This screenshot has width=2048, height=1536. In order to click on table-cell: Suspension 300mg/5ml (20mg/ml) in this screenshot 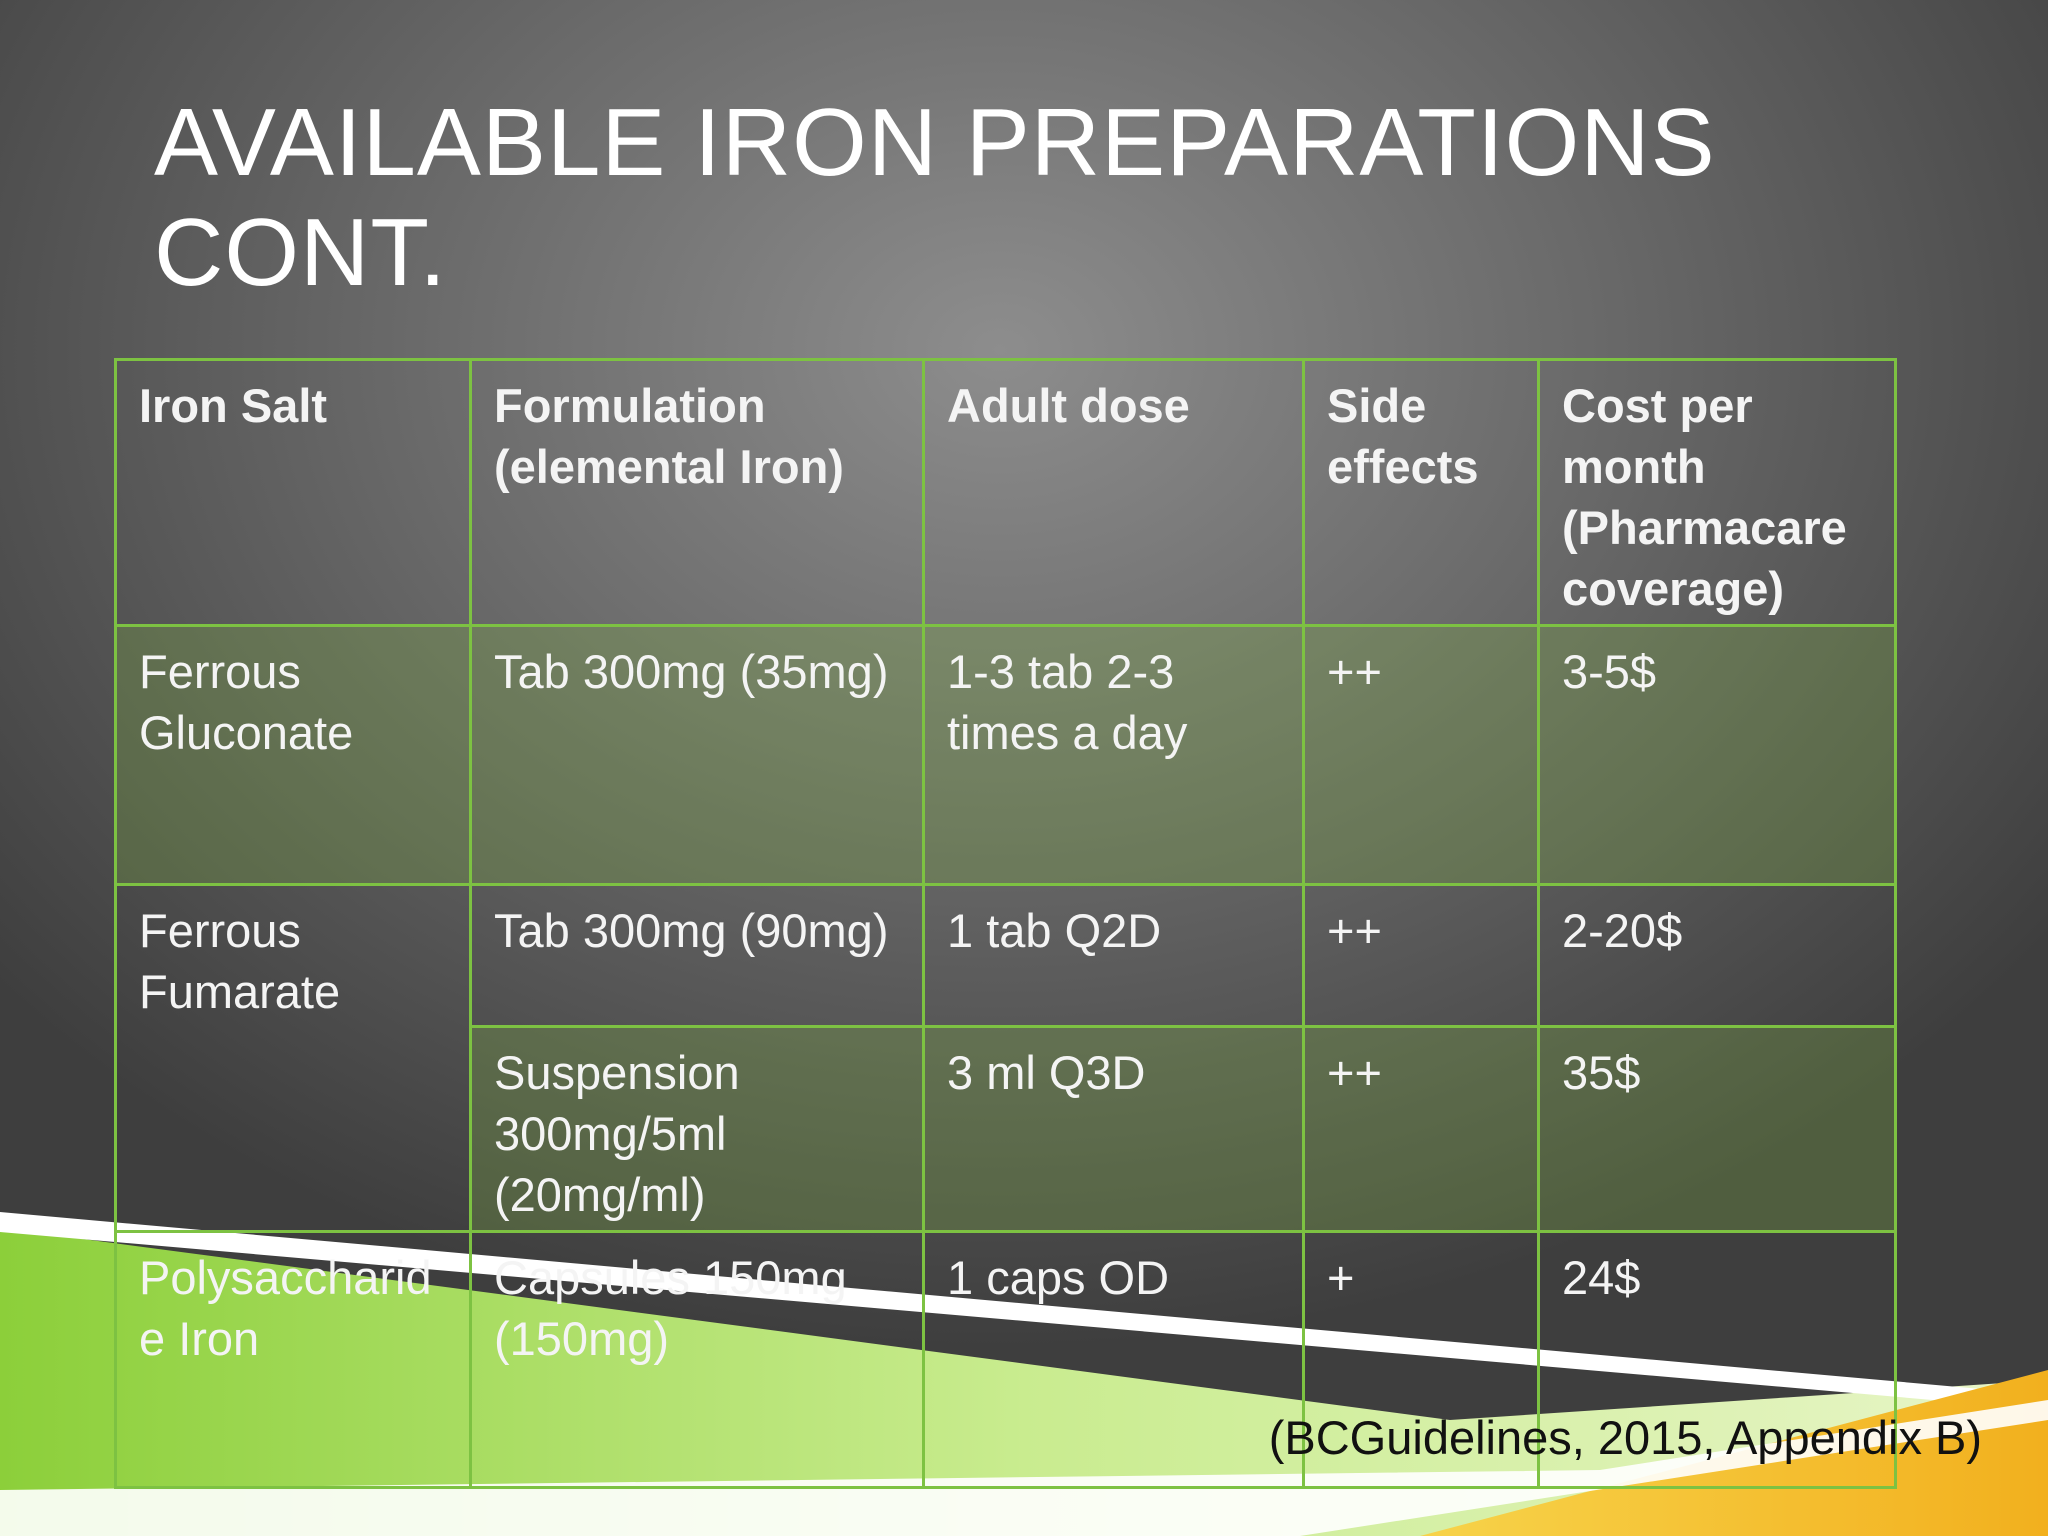, I will do `click(697, 1129)`.